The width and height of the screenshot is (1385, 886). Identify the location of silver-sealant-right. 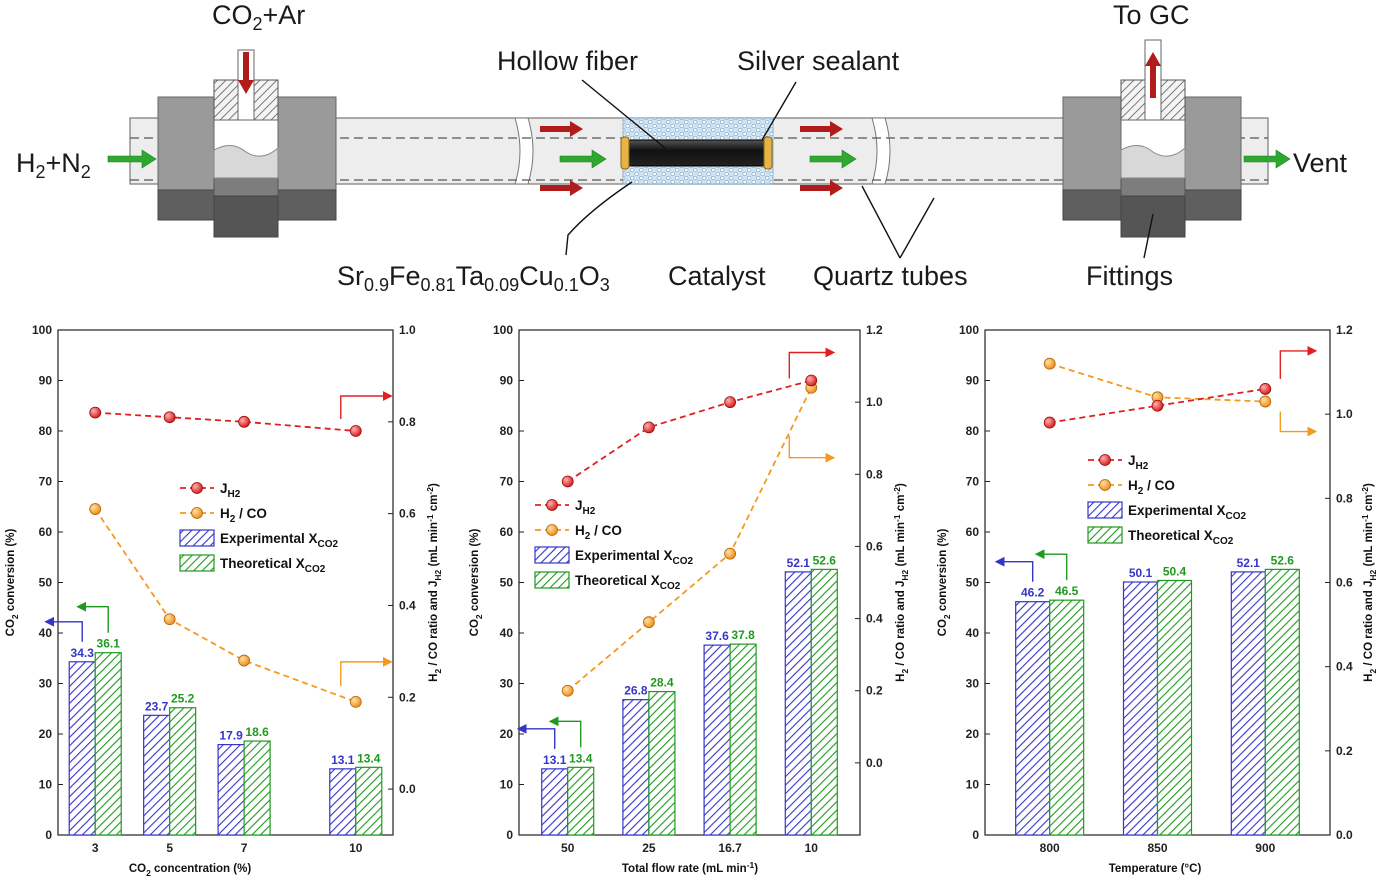
(768, 153).